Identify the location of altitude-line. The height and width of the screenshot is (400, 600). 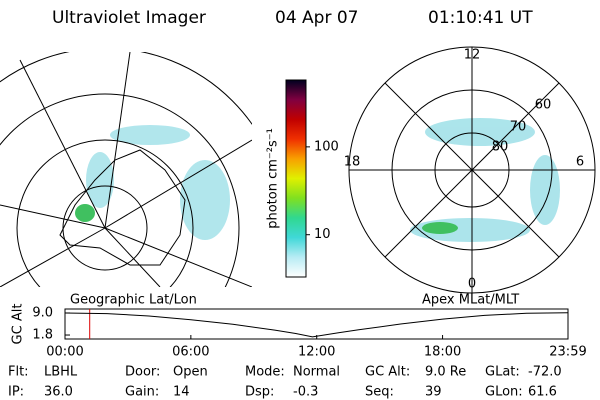
(316, 325).